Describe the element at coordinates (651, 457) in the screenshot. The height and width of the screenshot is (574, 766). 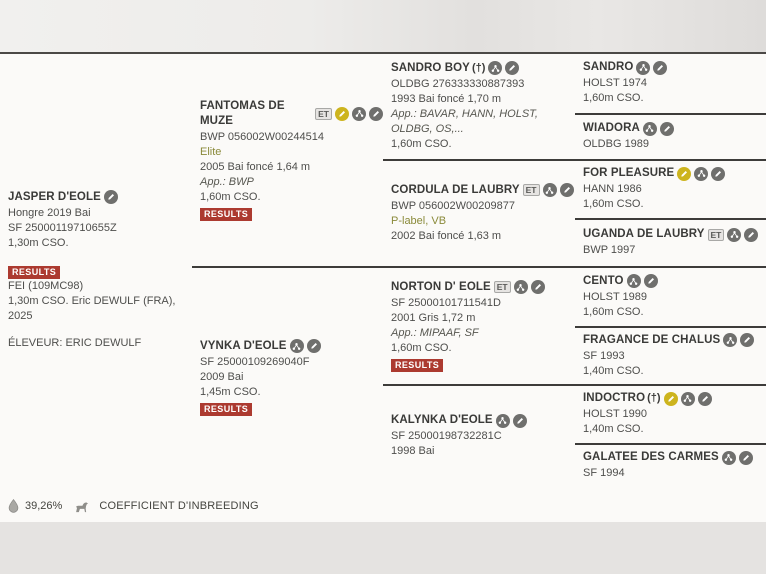
I see `horse-name: GALATEE DES CARMES` at that location.